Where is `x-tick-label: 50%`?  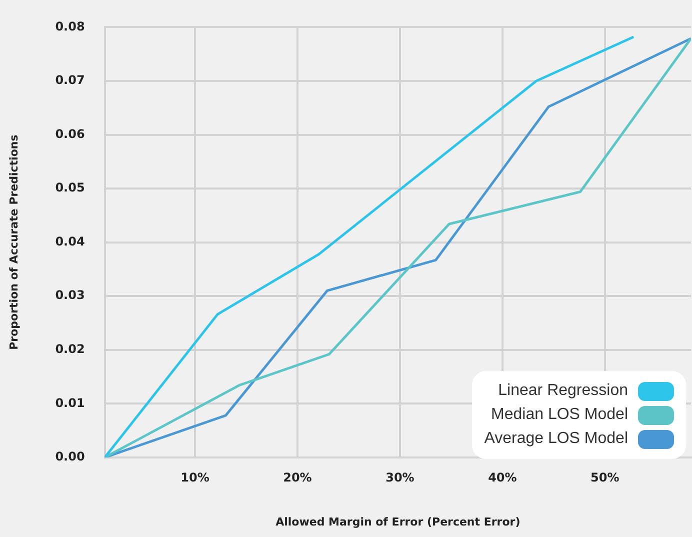
x-tick-label: 50% is located at coordinates (605, 477).